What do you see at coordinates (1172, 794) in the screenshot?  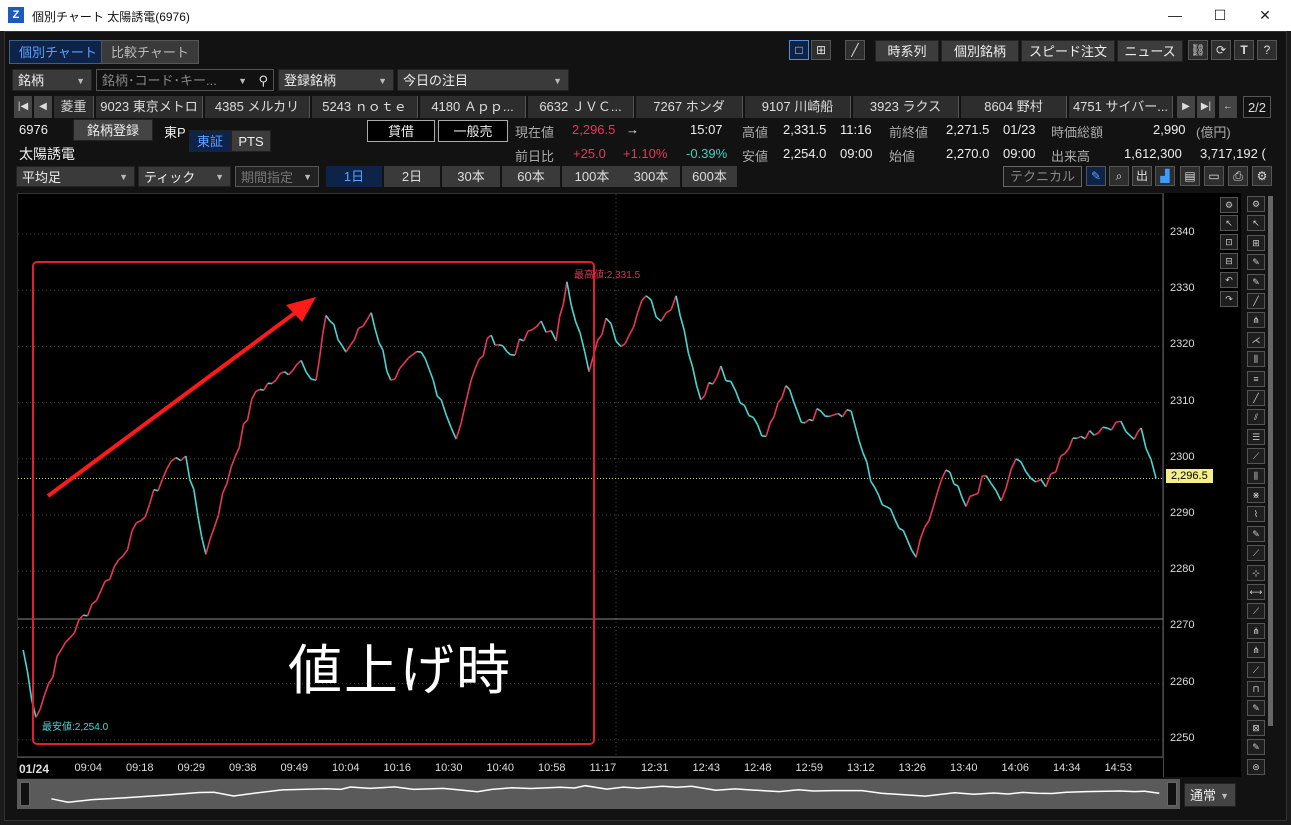 I see `scroll-handle-right` at bounding box center [1172, 794].